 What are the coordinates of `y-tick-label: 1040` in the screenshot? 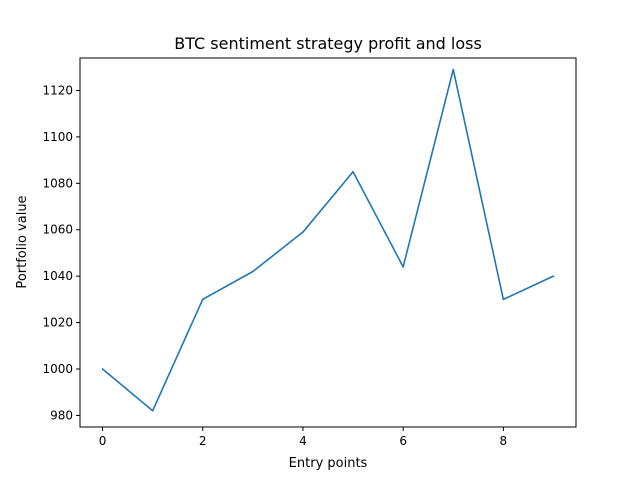 It's located at (57, 276).